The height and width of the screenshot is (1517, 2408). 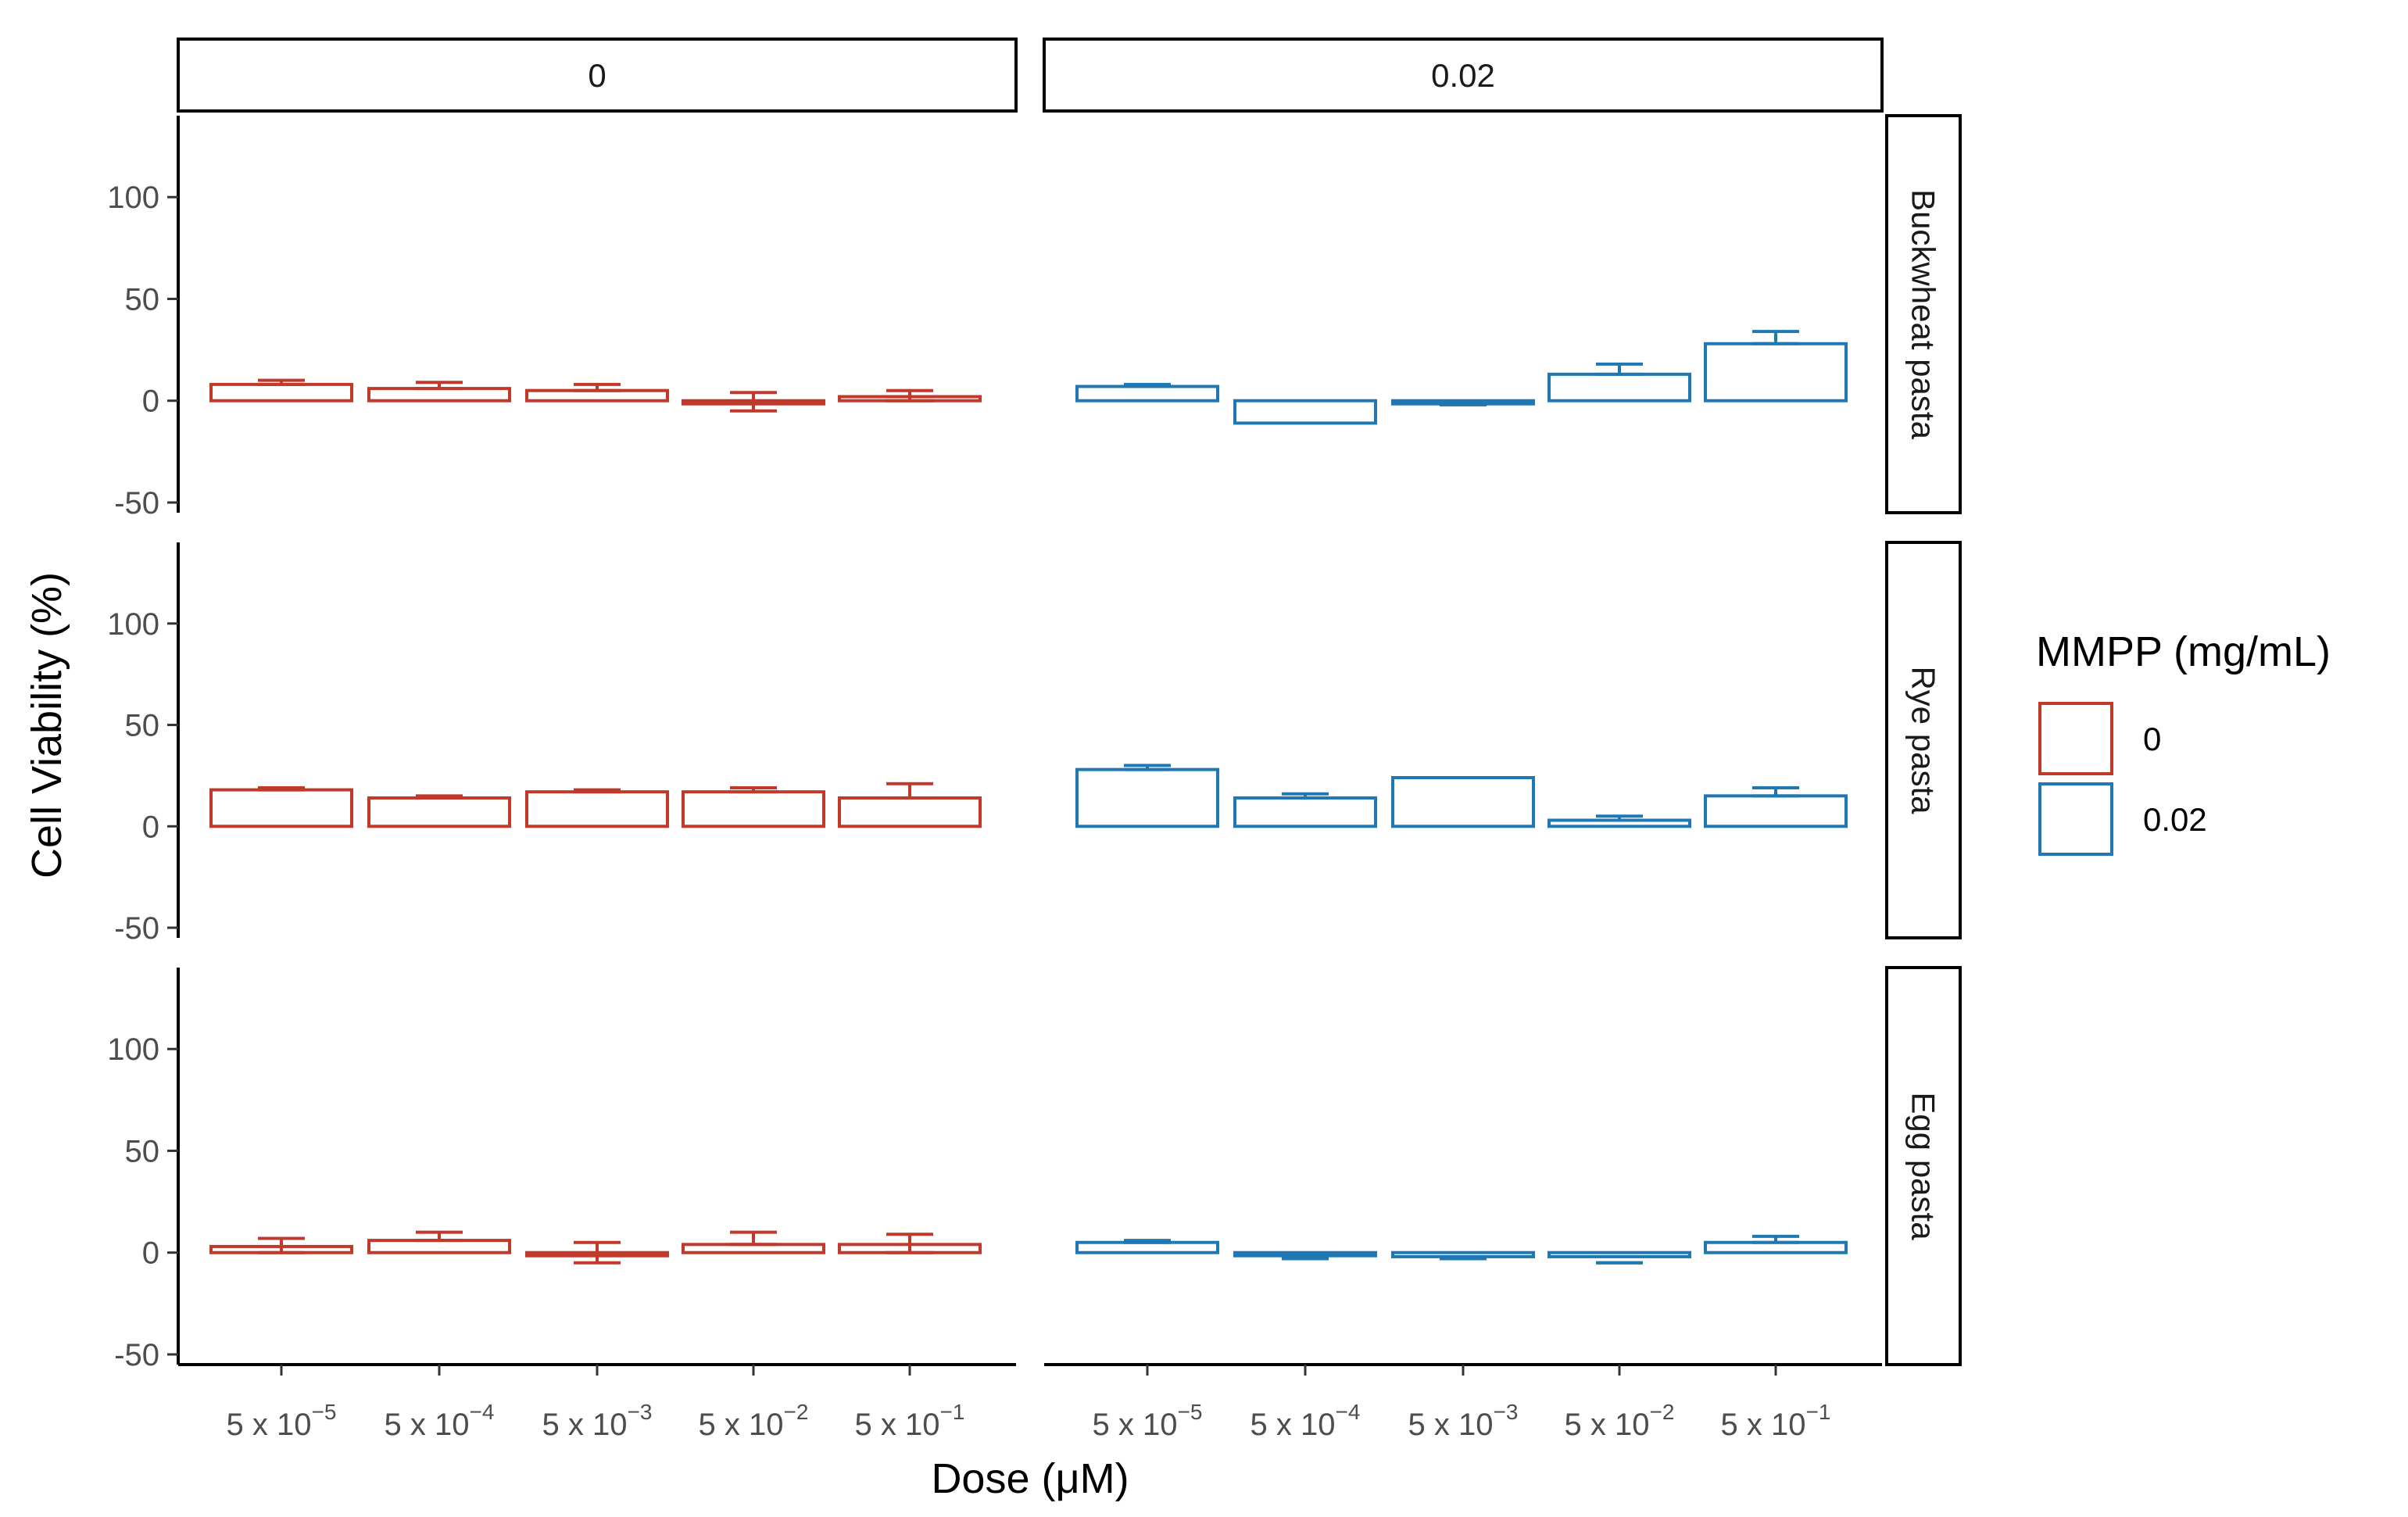 I want to click on facet-strip-row-label: Egg pasta, so click(x=1924, y=1166).